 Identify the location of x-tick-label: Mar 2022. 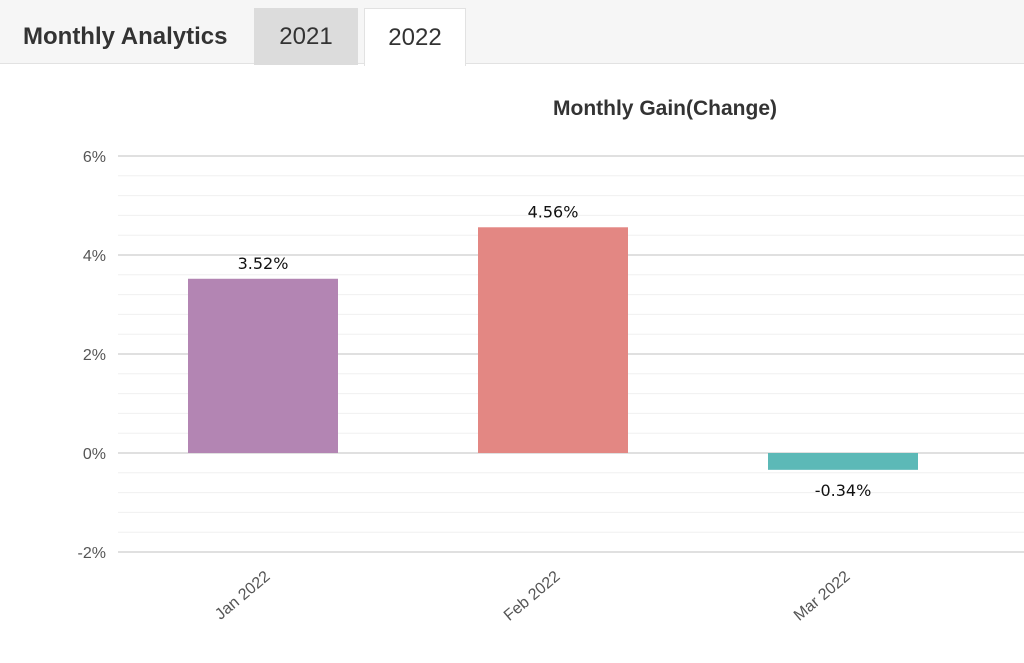
(822, 596).